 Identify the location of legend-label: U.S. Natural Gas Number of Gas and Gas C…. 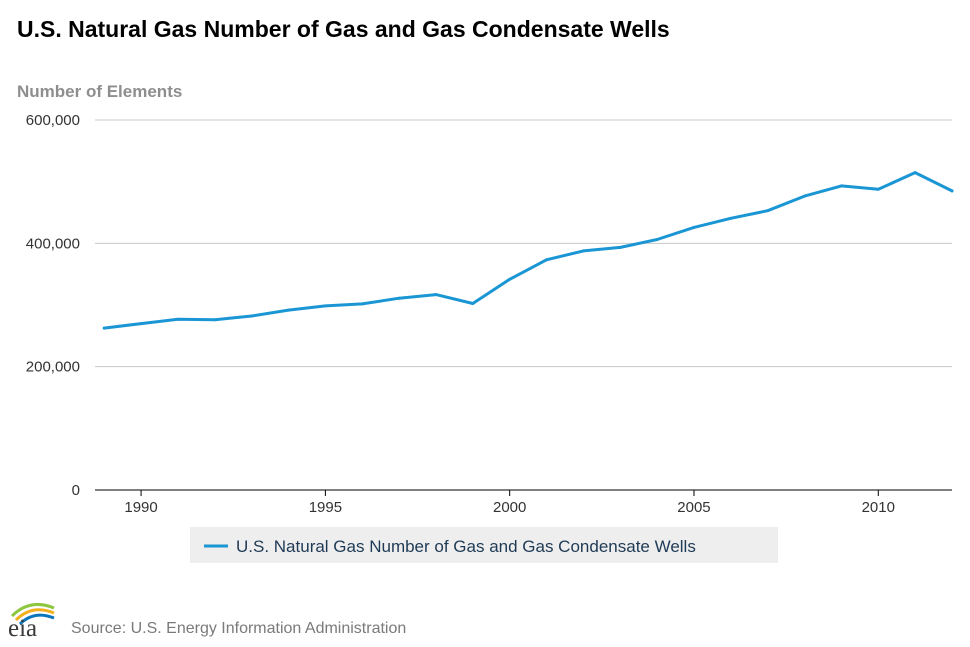
(466, 546).